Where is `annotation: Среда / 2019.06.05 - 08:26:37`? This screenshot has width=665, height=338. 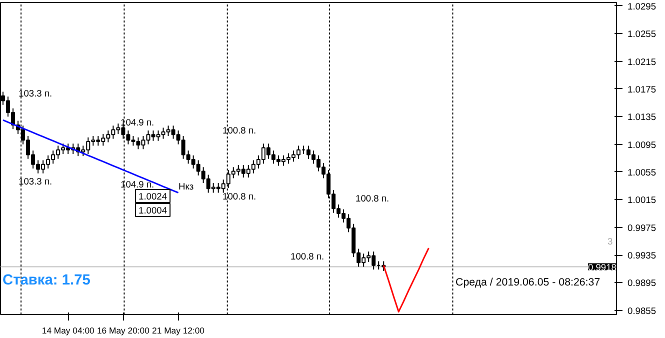 annotation: Среда / 2019.06.05 - 08:26:37 is located at coordinates (528, 282).